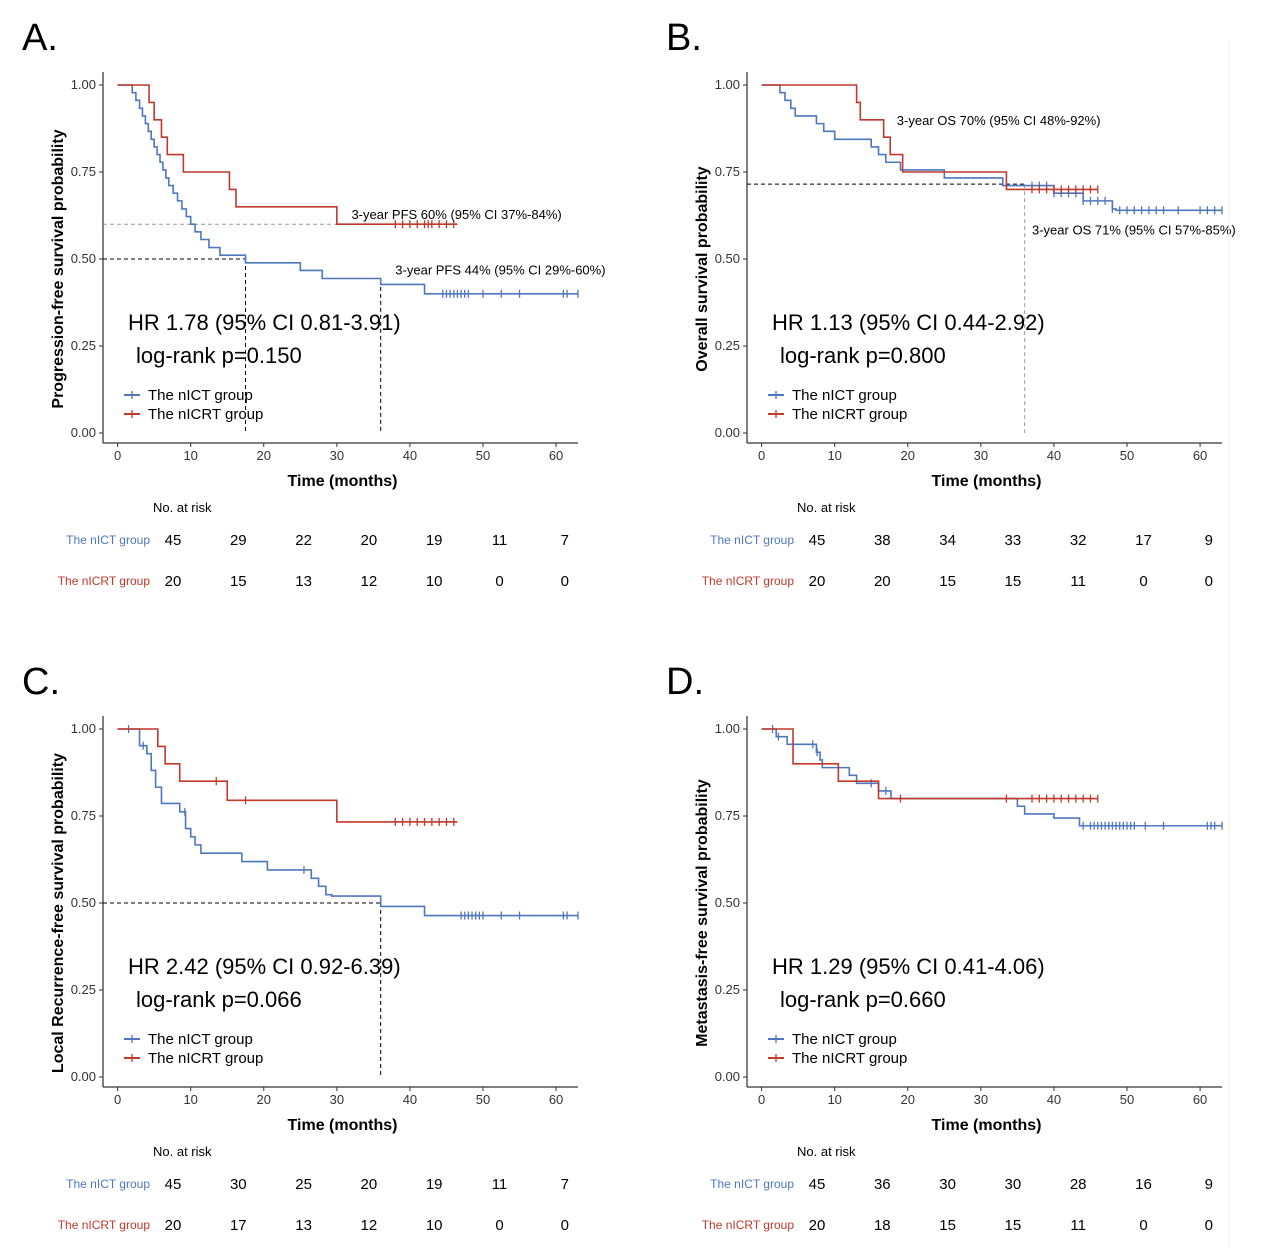 This screenshot has height=1248, width=1267. I want to click on annotation-text: 3-year OS 70% (95% CI 48%-92%), so click(999, 120).